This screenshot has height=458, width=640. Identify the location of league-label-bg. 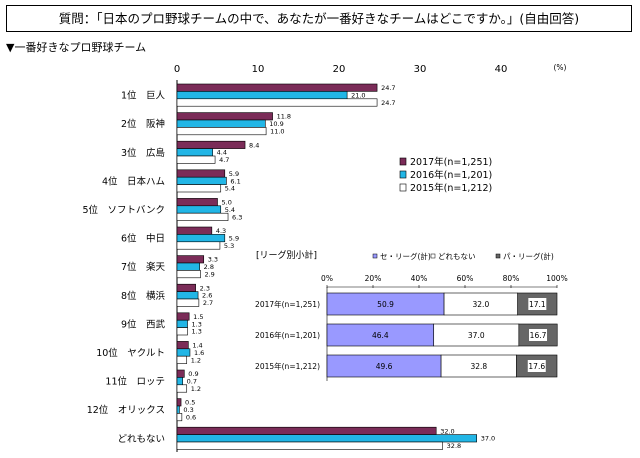
(536, 366).